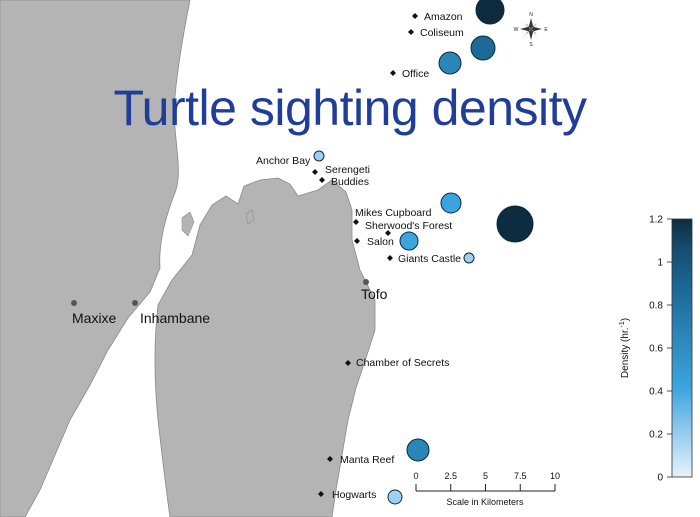 This screenshot has width=700, height=517. What do you see at coordinates (350, 182) in the screenshot?
I see `site-label: Buddies` at bounding box center [350, 182].